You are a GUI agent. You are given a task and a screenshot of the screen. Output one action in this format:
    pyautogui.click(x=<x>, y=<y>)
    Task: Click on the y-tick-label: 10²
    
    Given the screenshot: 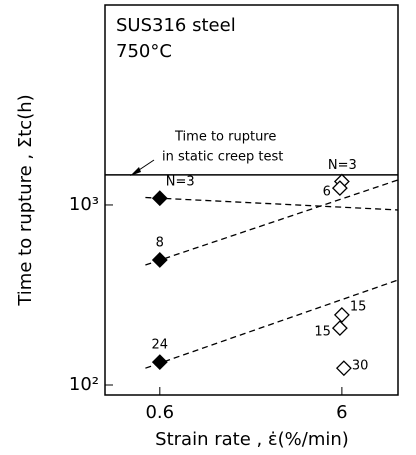 What is the action you would take?
    pyautogui.click(x=84, y=384)
    